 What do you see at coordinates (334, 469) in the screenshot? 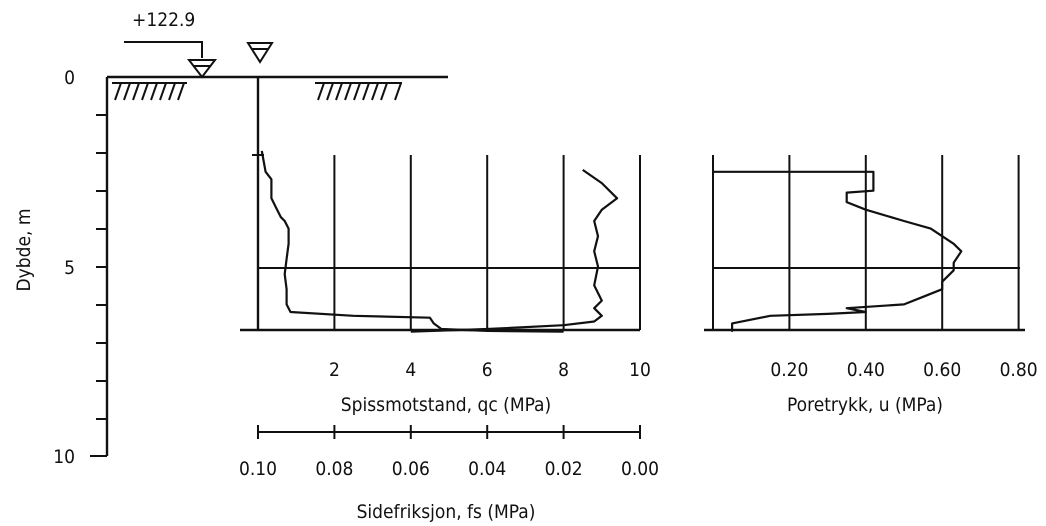
I see `fs-tick-label: 0.08` at bounding box center [334, 469].